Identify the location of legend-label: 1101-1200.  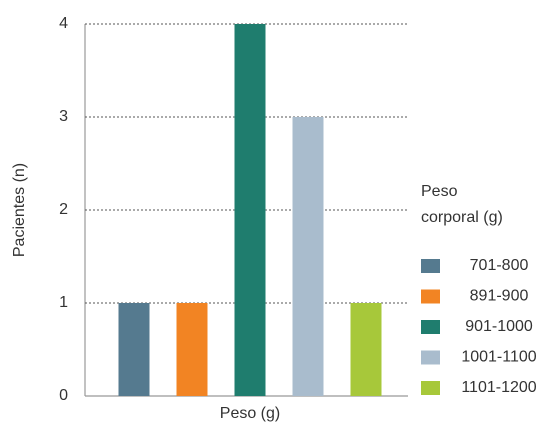
(498, 387).